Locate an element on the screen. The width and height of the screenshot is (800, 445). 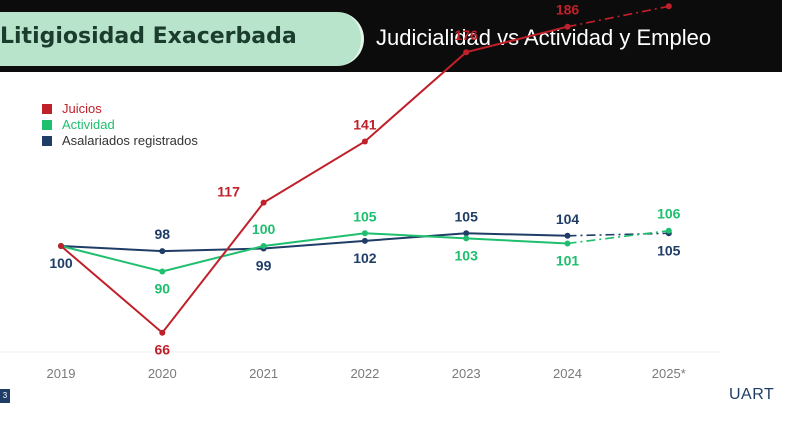
page-subtitle: Judicialidad vs Actividad y Empleo is located at coordinates (544, 37).